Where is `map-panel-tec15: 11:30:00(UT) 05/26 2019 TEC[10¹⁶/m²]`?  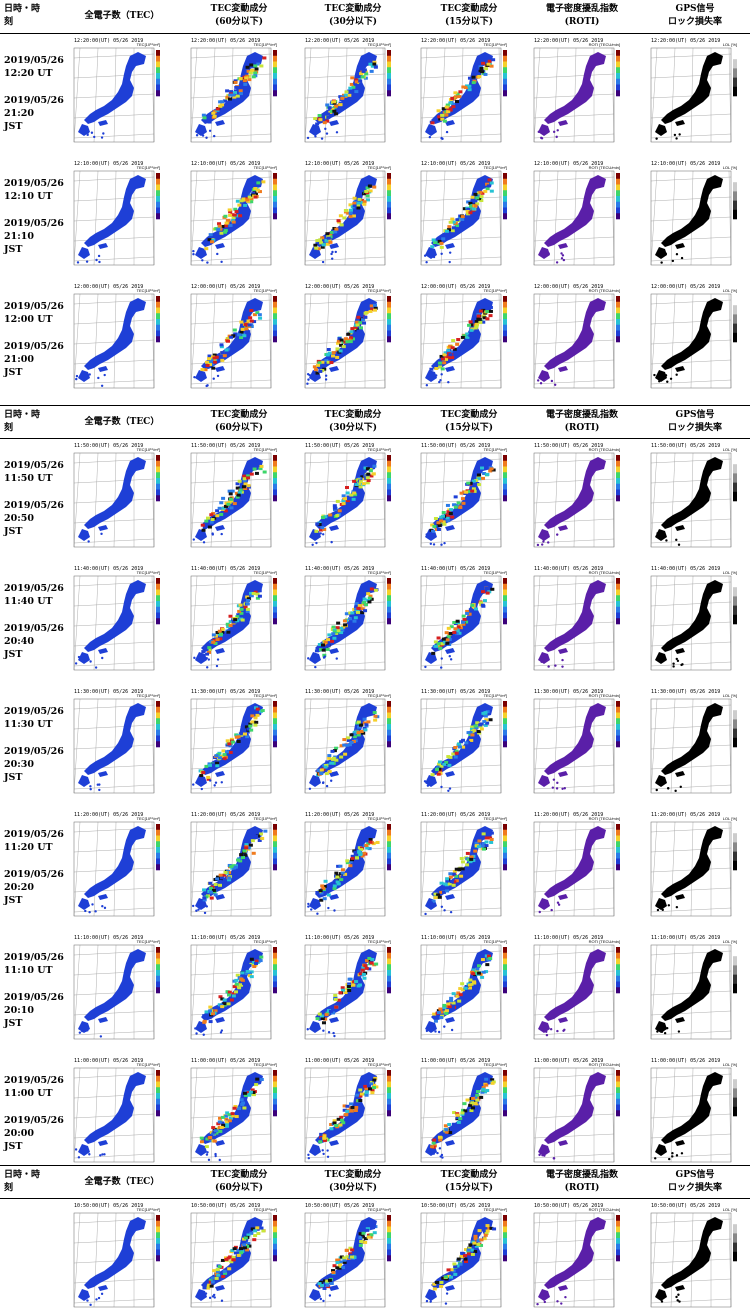 map-panel-tec15: 11:30:00(UT) 05/26 2019 TEC[10¹⁶/m²] is located at coordinates (463, 745).